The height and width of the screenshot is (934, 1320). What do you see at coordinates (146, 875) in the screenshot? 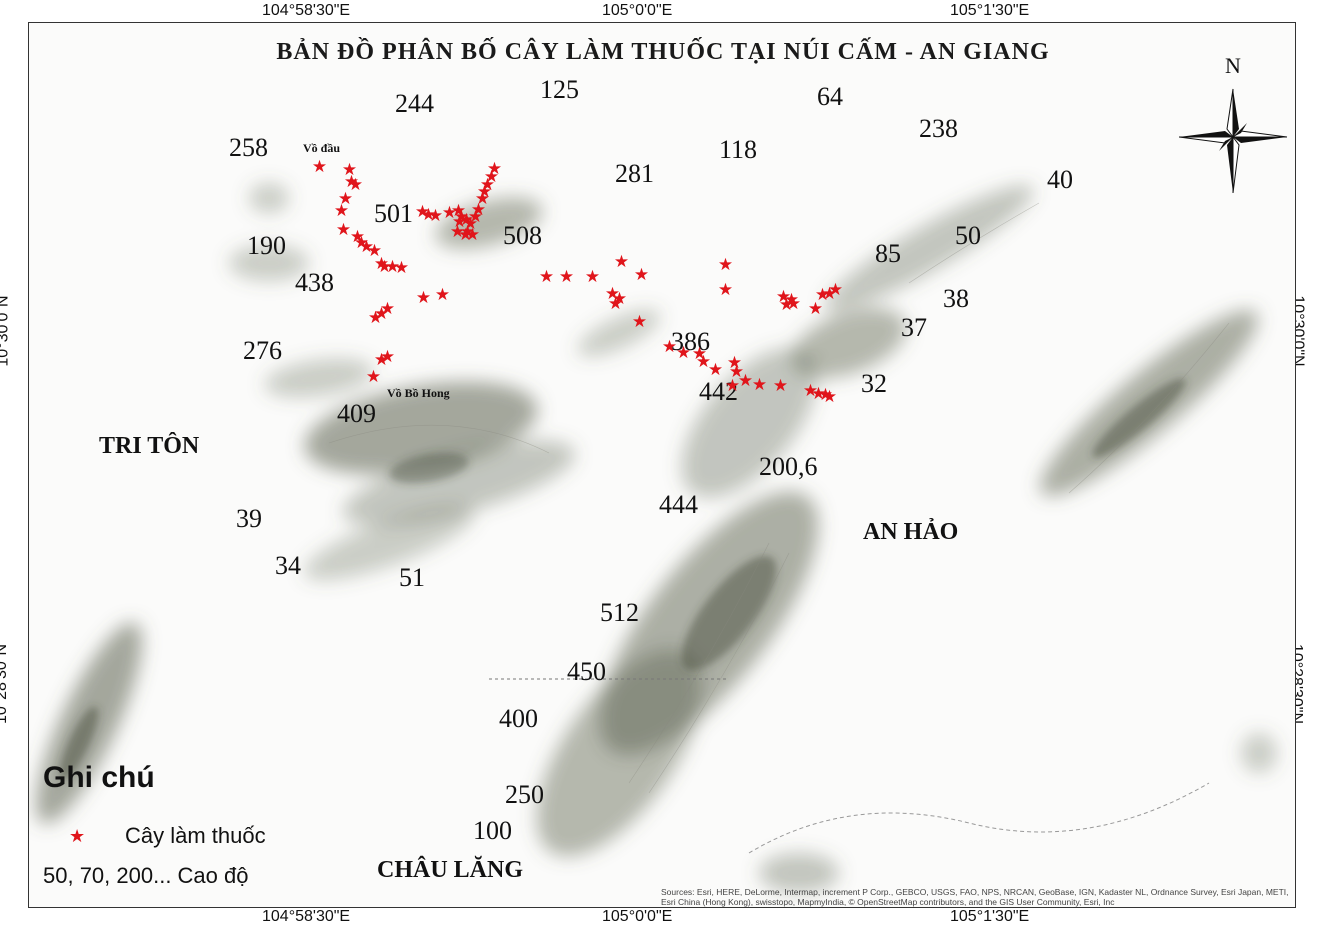
I see `legend-elevation-label: 50, 70, 200... Cao độ` at bounding box center [146, 875].